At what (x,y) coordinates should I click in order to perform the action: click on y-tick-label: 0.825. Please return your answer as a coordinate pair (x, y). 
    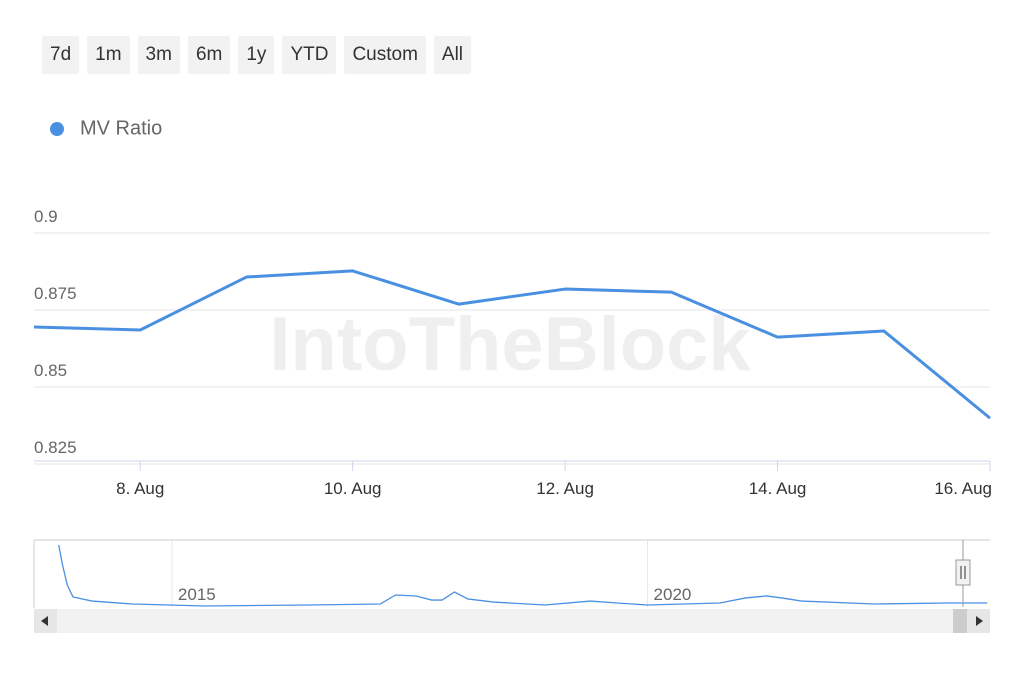
    Looking at the image, I should click on (55, 447).